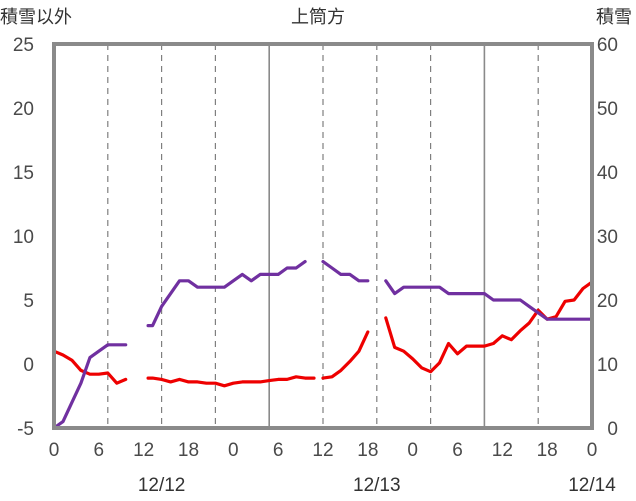 This screenshot has height=501, width=636. What do you see at coordinates (25, 429) in the screenshot?
I see `y-left-tick: -5` at bounding box center [25, 429].